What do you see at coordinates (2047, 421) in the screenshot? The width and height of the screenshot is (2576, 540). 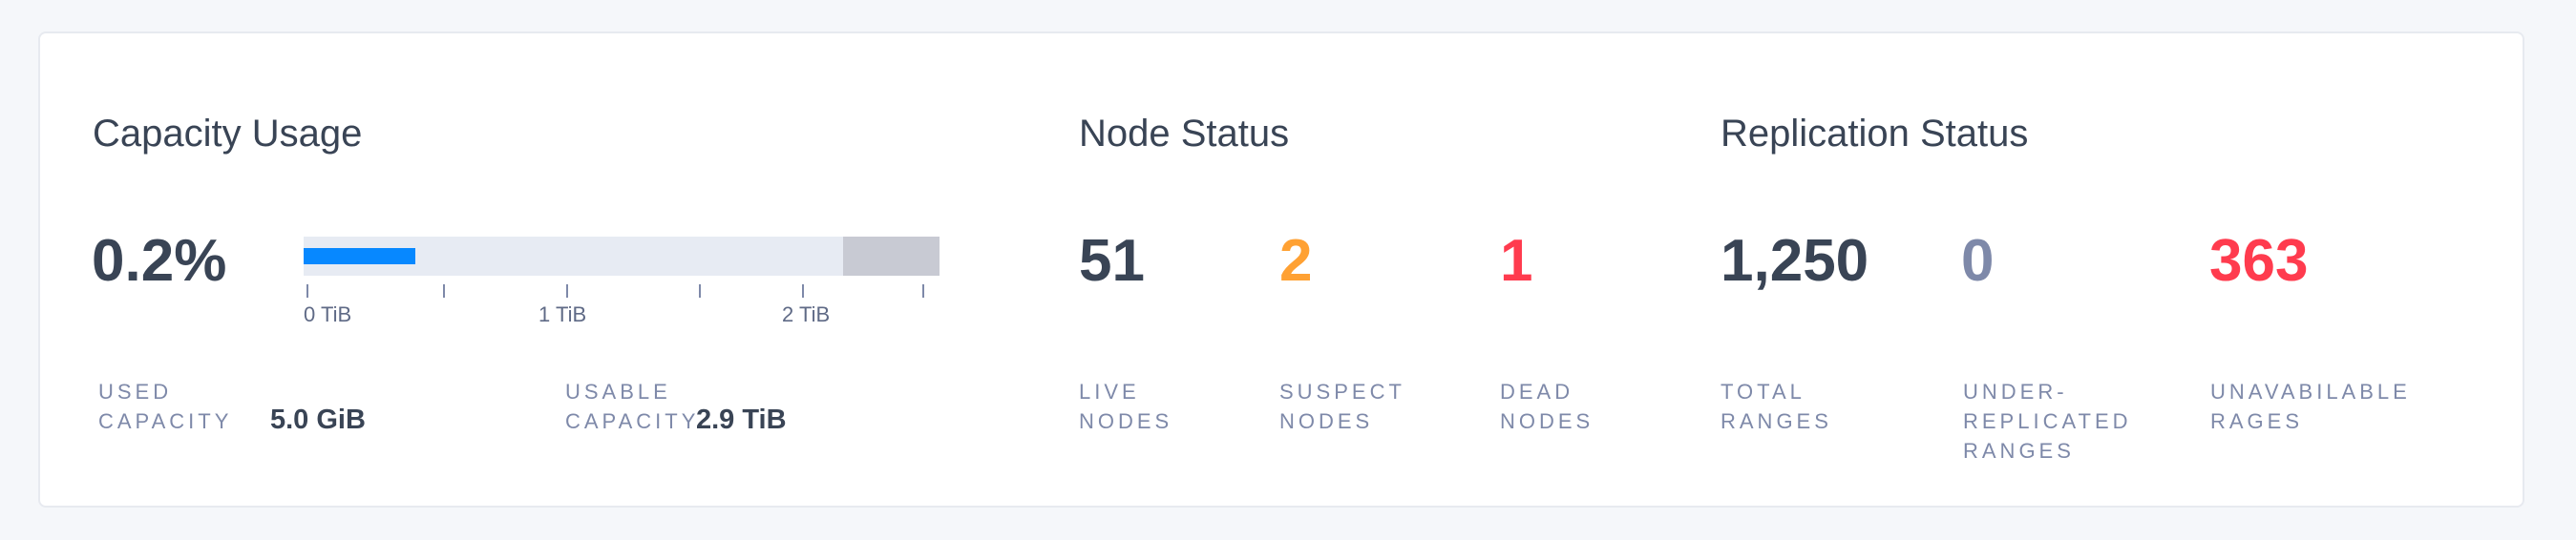 I see `under-replicated-ranges-label: UNDER- REPLICATED RANGES` at bounding box center [2047, 421].